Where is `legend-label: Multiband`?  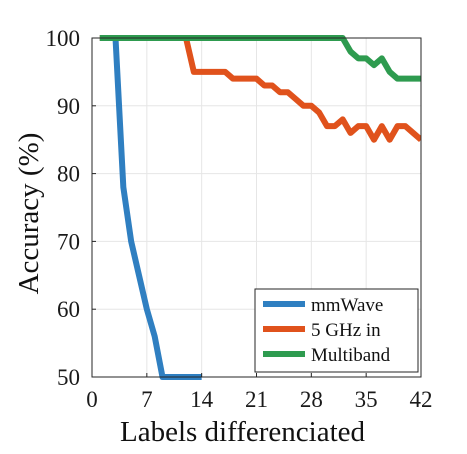
legend-label: Multiband is located at coordinates (351, 355).